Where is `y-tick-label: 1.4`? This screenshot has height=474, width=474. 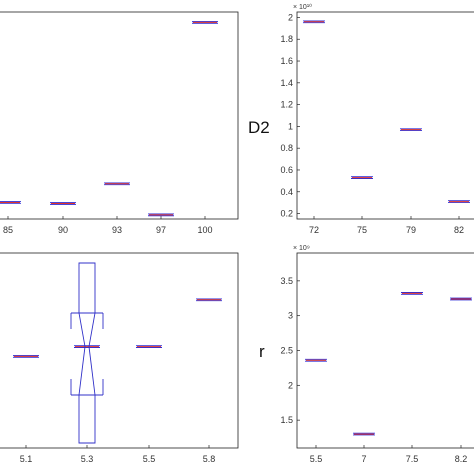 y-tick-label: 1.4 is located at coordinates (286, 83).